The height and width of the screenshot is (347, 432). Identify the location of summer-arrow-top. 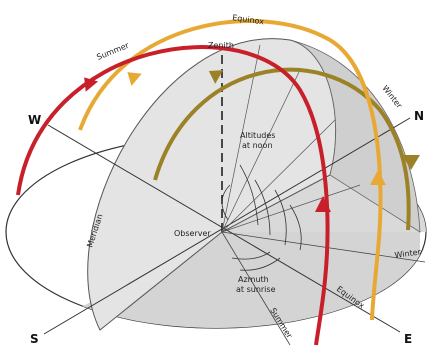
(91, 84).